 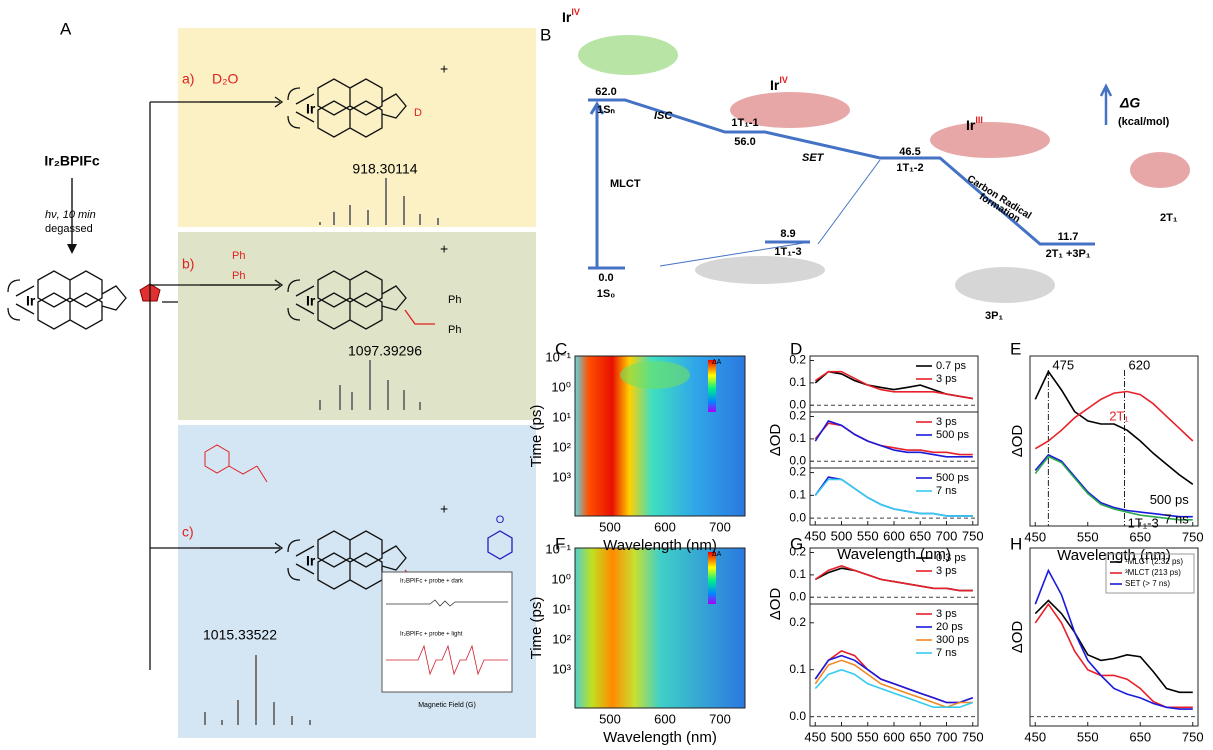 What do you see at coordinates (545, 34) in the screenshot?
I see `panel-label: B` at bounding box center [545, 34].